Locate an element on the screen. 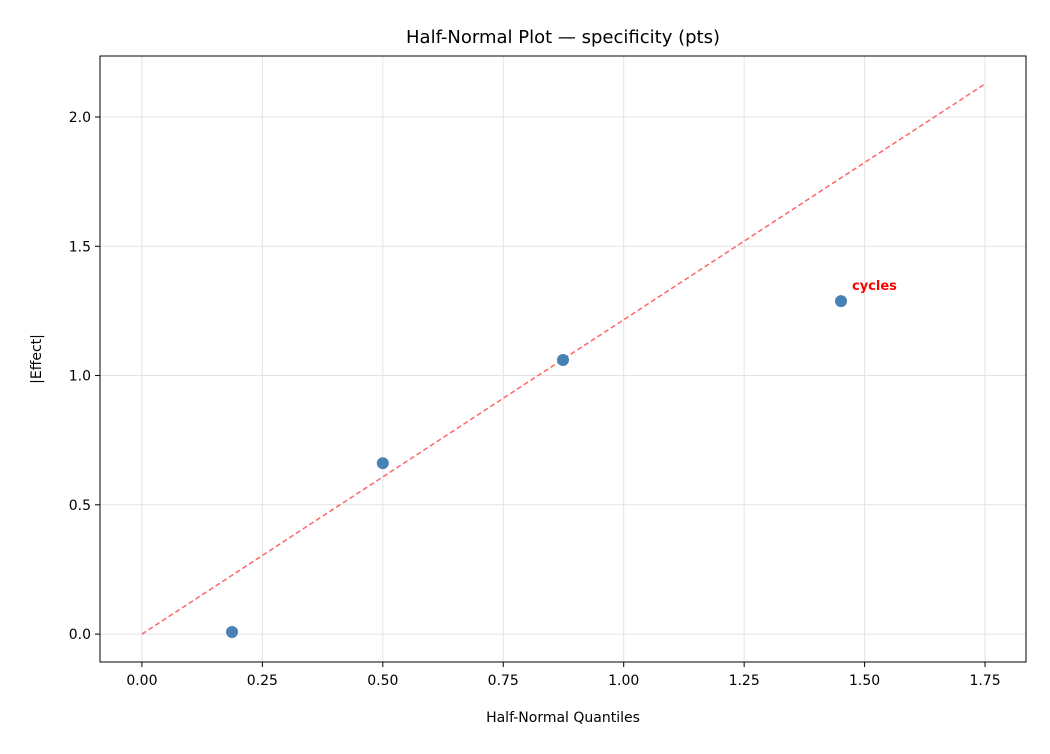 The image size is (1050, 754). x-axis-label: Half-Normal Quantiles is located at coordinates (563, 718).